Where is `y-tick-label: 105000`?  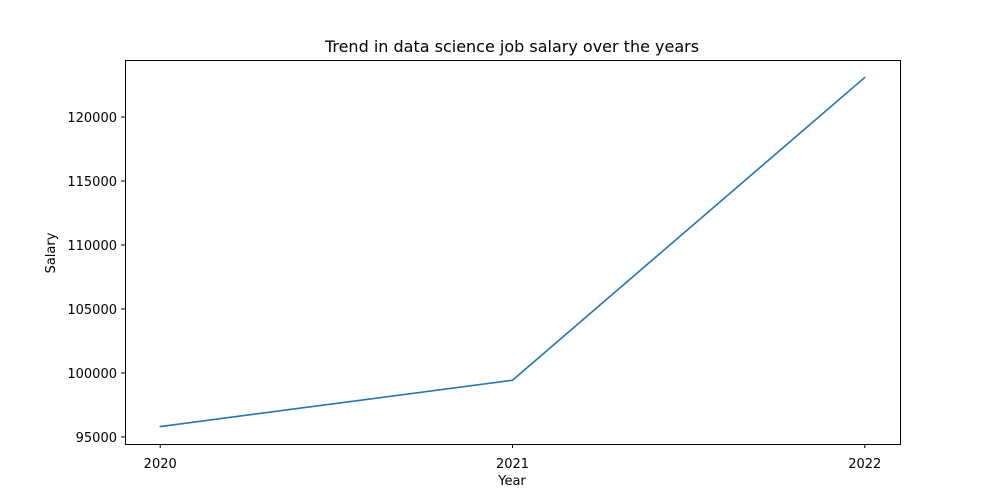
y-tick-label: 105000 is located at coordinates (92, 310).